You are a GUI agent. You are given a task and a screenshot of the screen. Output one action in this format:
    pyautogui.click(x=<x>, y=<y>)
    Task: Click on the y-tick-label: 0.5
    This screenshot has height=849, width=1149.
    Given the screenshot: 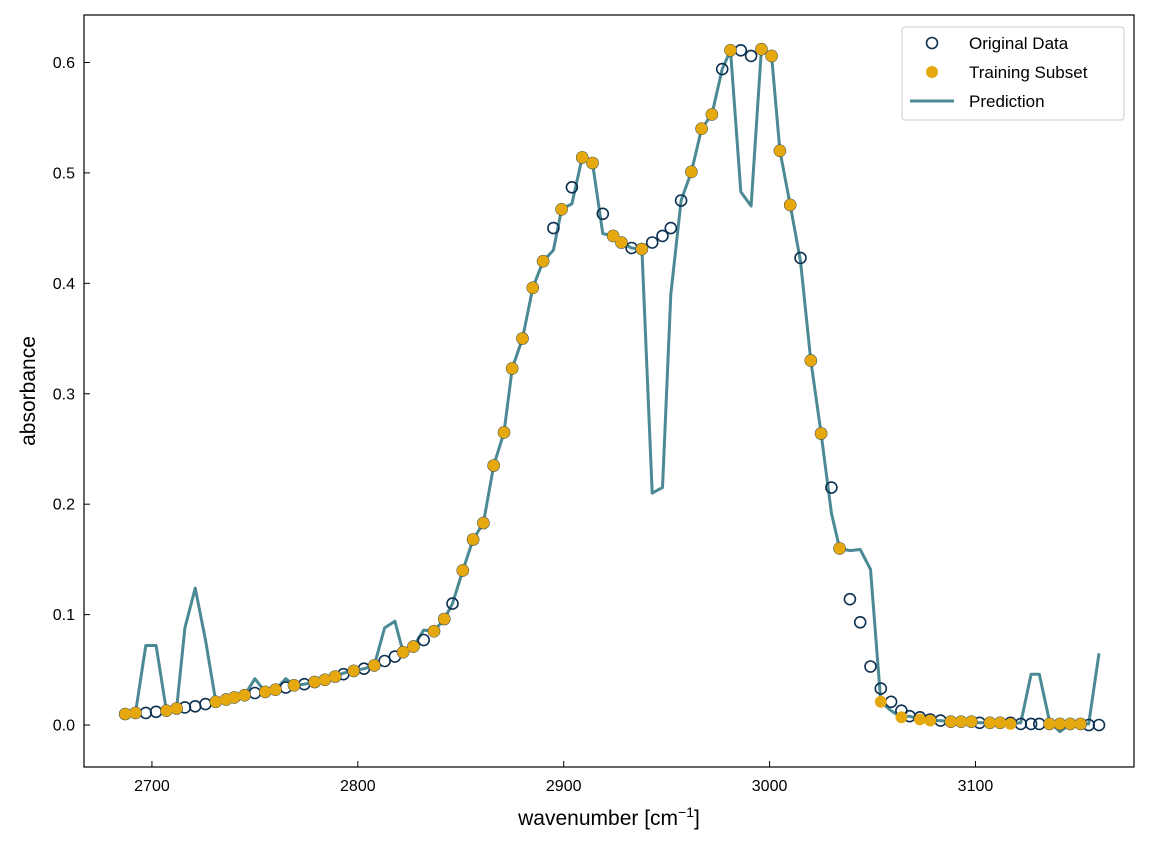 What is the action you would take?
    pyautogui.click(x=64, y=173)
    